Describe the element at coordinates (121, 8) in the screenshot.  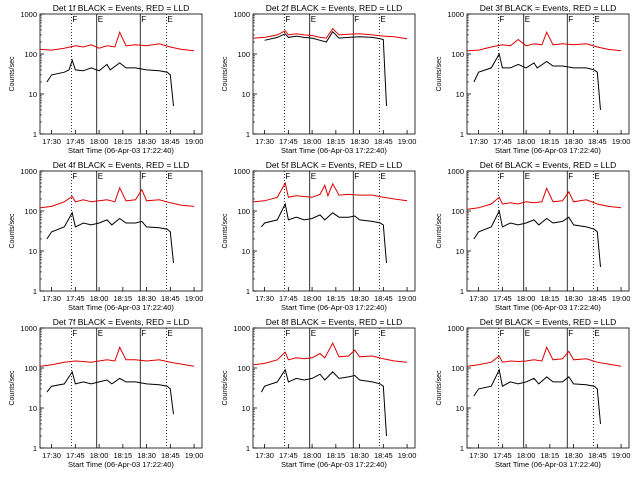
I see `panel-title: Det 1f BLACK = Events, RED = LLD` at that location.